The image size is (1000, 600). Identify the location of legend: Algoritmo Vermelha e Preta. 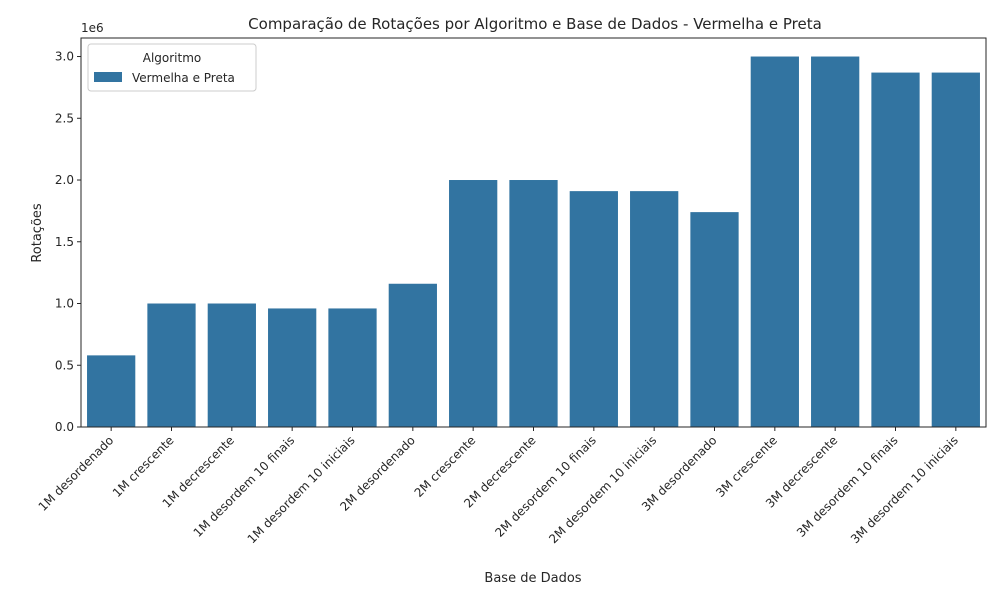
(172, 67).